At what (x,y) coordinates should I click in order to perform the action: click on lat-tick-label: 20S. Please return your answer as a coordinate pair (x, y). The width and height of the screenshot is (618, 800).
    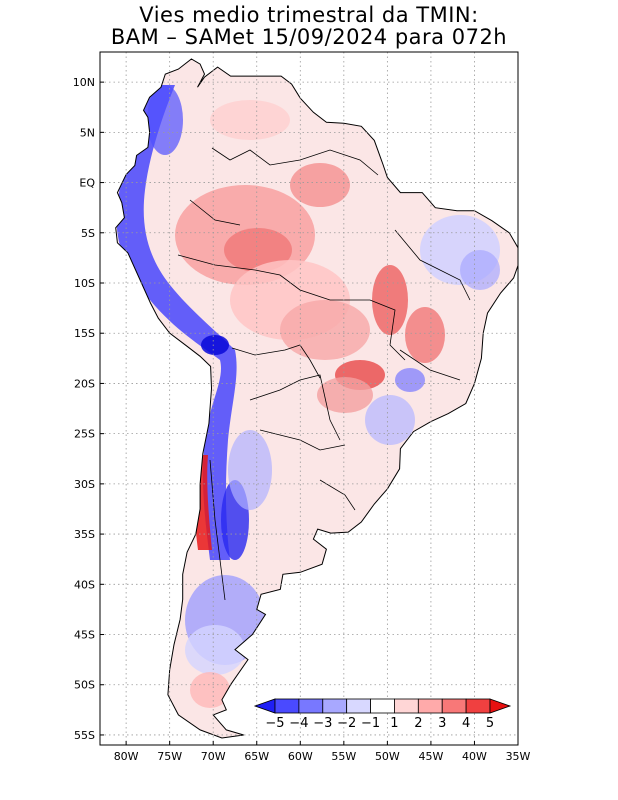
    Looking at the image, I should click on (84, 383).